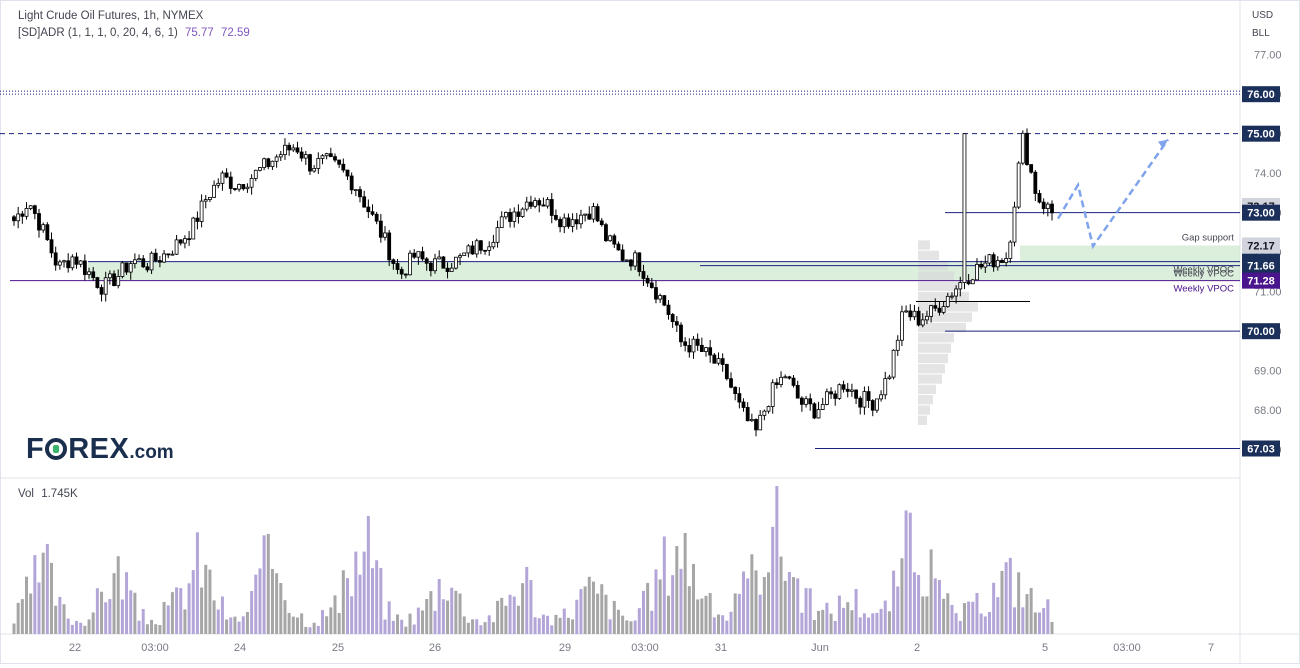  Describe the element at coordinates (1261, 265) in the screenshot. I see `price-badge-71.66` at that location.